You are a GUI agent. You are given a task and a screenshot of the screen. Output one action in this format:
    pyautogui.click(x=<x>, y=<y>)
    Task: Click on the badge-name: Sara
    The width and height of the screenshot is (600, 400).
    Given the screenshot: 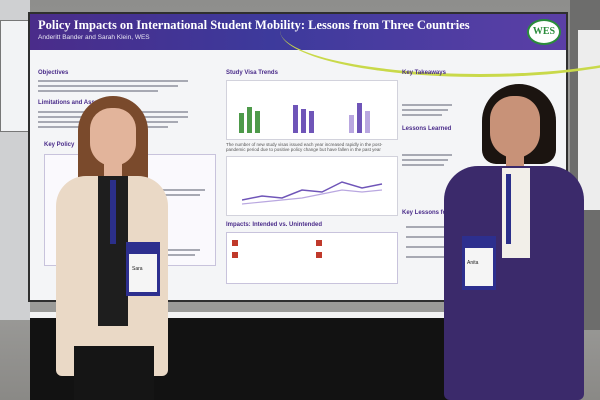 What is the action you would take?
    pyautogui.click(x=137, y=269)
    